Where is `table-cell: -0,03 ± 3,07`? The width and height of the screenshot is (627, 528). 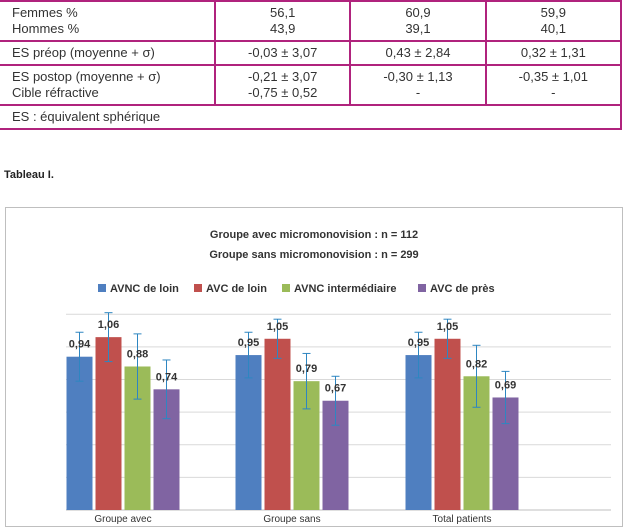
table-cell: -0,03 ± 3,07 is located at coordinates (283, 53).